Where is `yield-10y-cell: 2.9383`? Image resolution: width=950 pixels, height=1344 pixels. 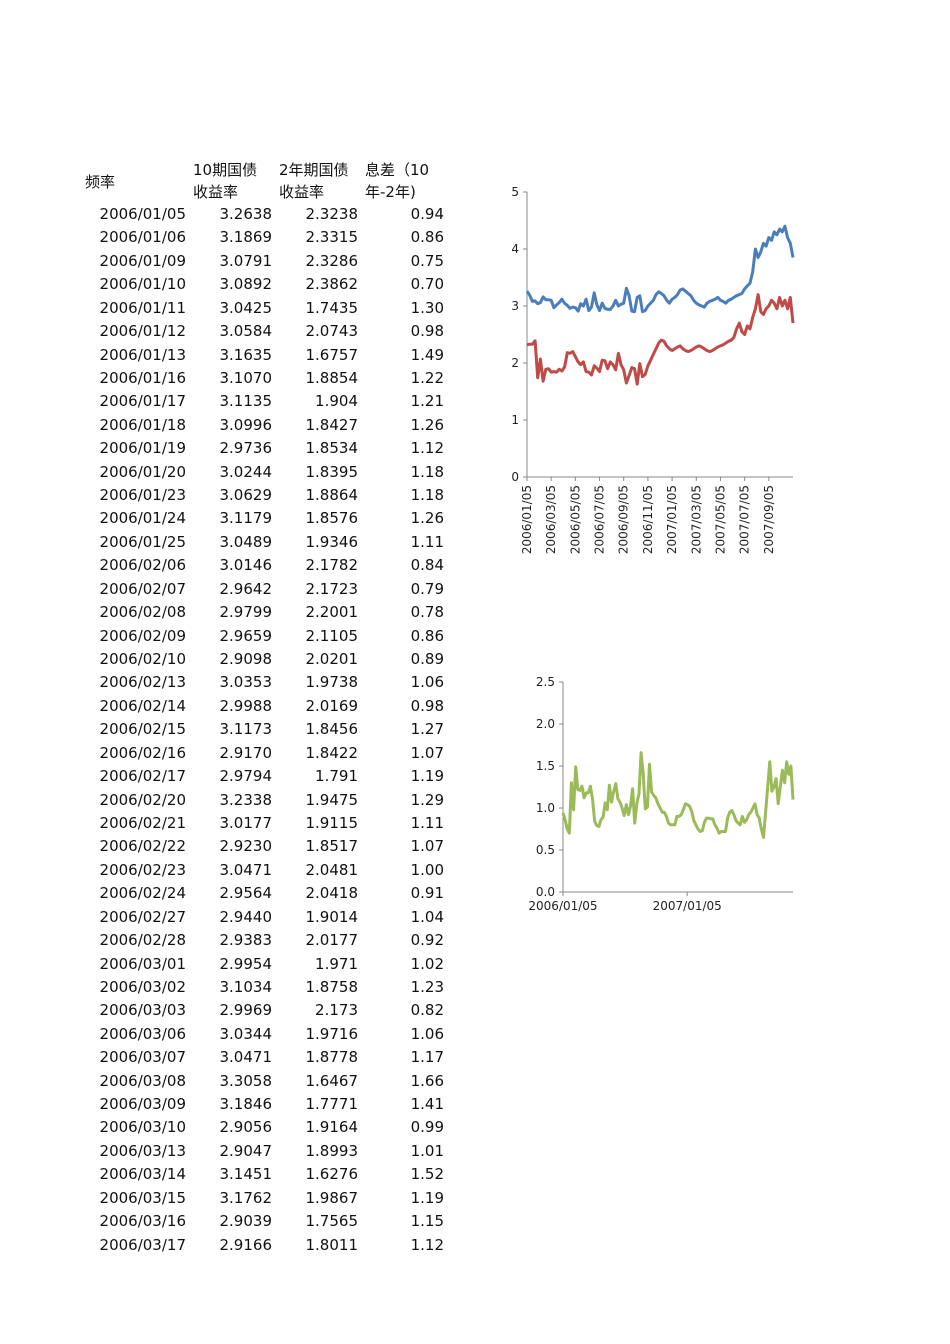
yield-10y-cell: 2.9383 is located at coordinates (246, 940).